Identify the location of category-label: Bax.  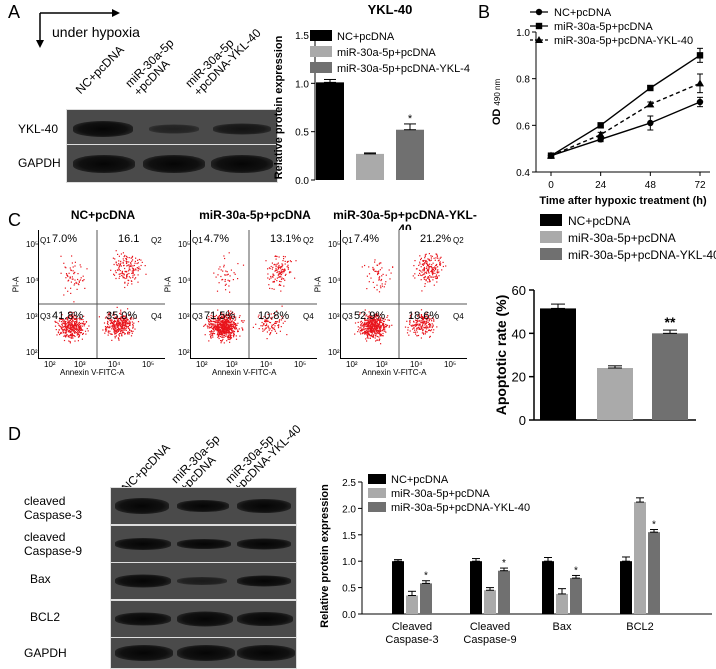
(562, 627).